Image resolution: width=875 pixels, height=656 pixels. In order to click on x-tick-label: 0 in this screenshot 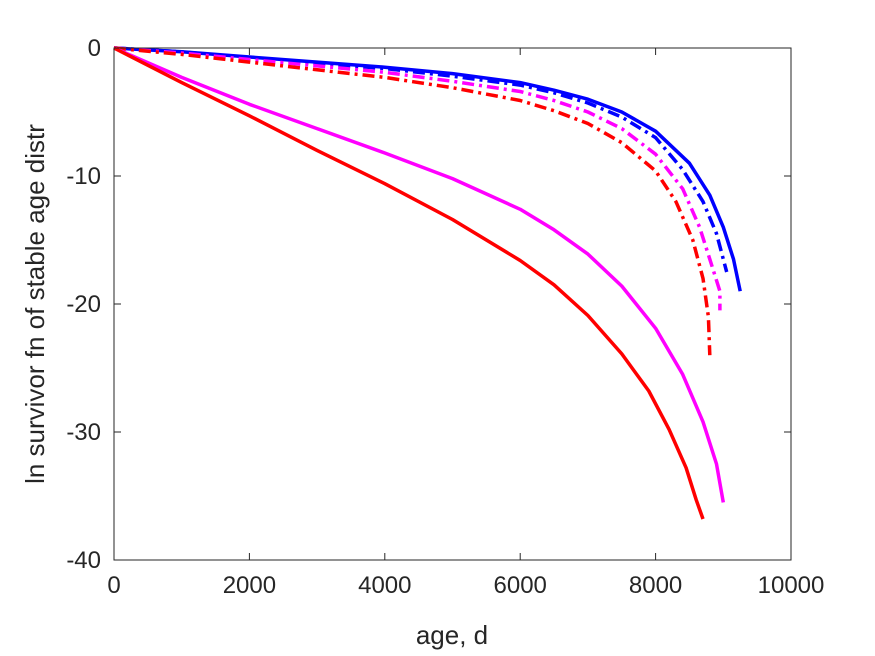, I will do `click(113, 585)`.